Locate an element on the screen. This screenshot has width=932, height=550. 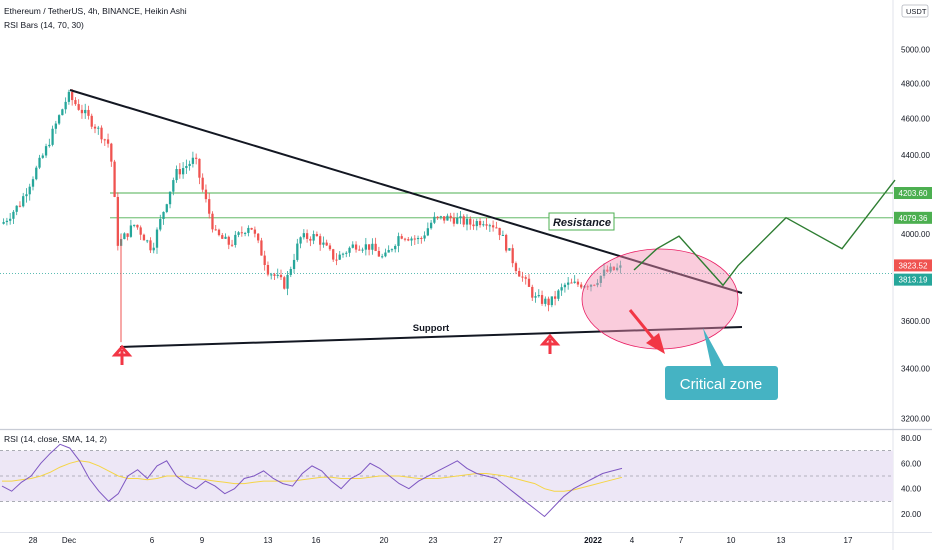
price-label-text: 4079.36 is located at coordinates (913, 218).